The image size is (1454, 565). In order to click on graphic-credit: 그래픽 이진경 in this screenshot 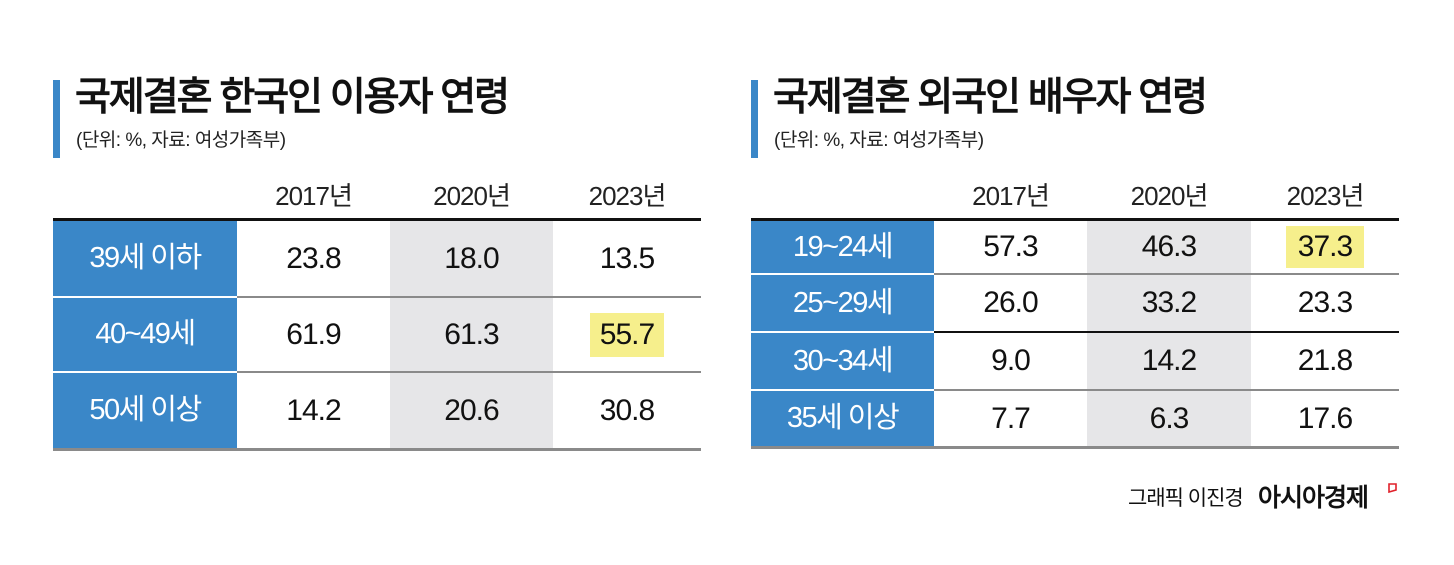, I will do `click(1186, 498)`.